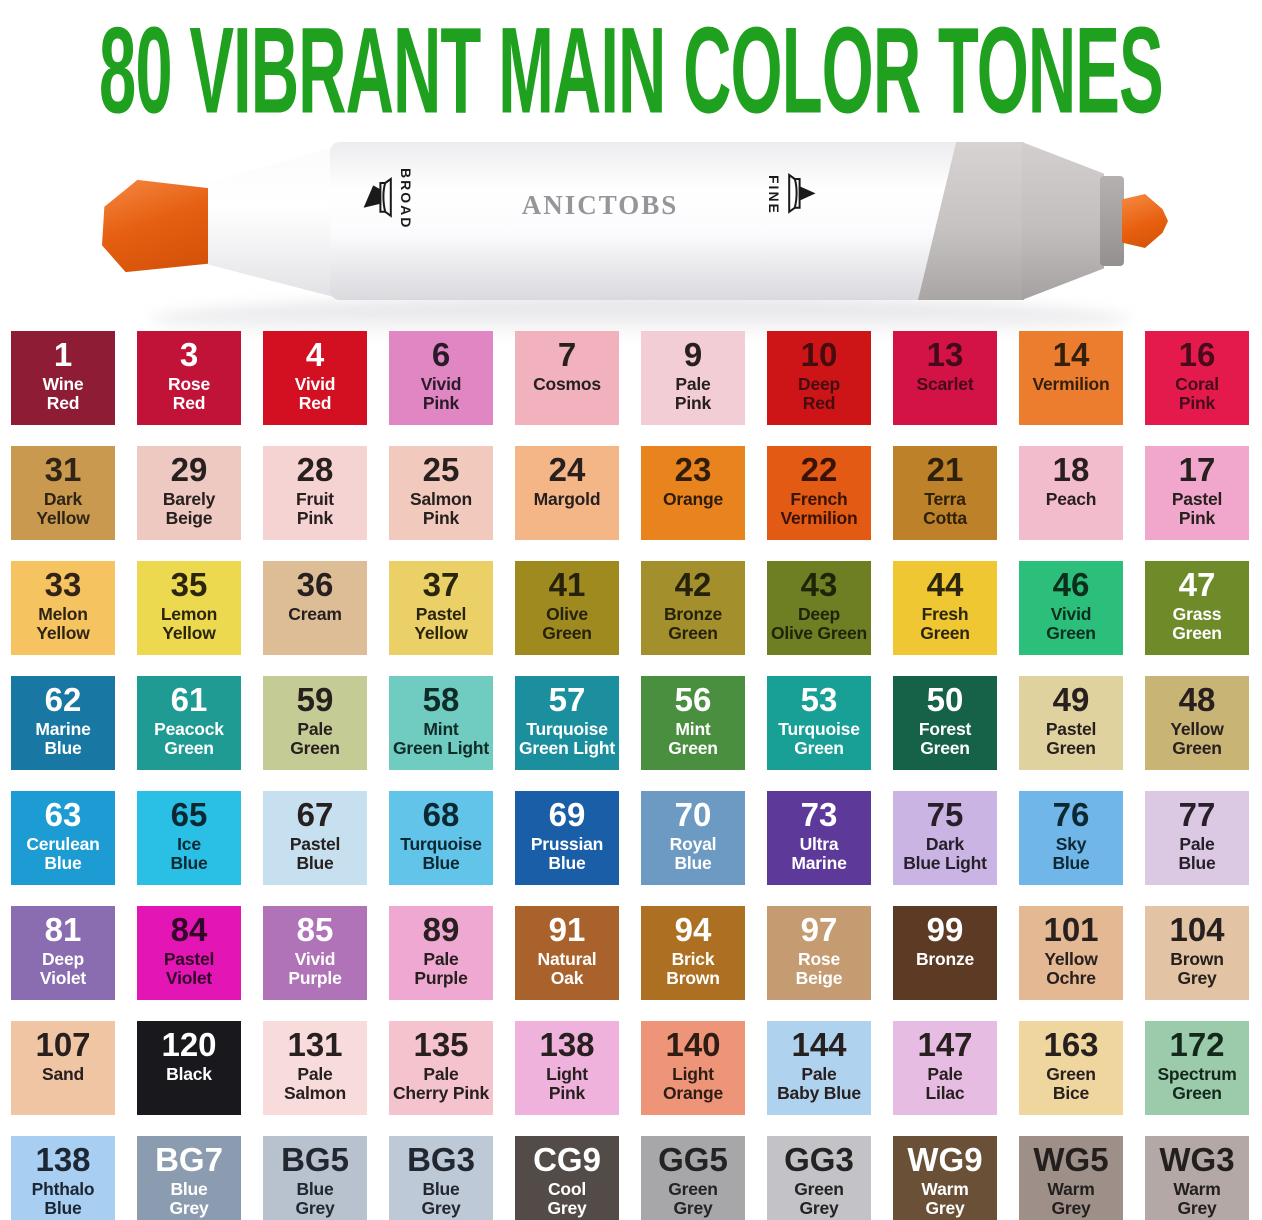  What do you see at coordinates (631, 71) in the screenshot?
I see `page-title: 80 VIBRANT MAIN COLOR TONES` at bounding box center [631, 71].